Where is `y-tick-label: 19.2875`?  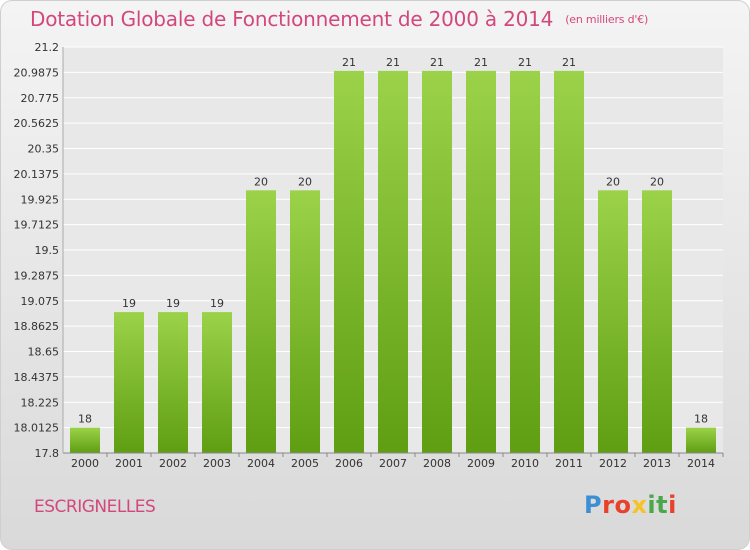 y-tick-label: 19.2875 is located at coordinates (37, 275).